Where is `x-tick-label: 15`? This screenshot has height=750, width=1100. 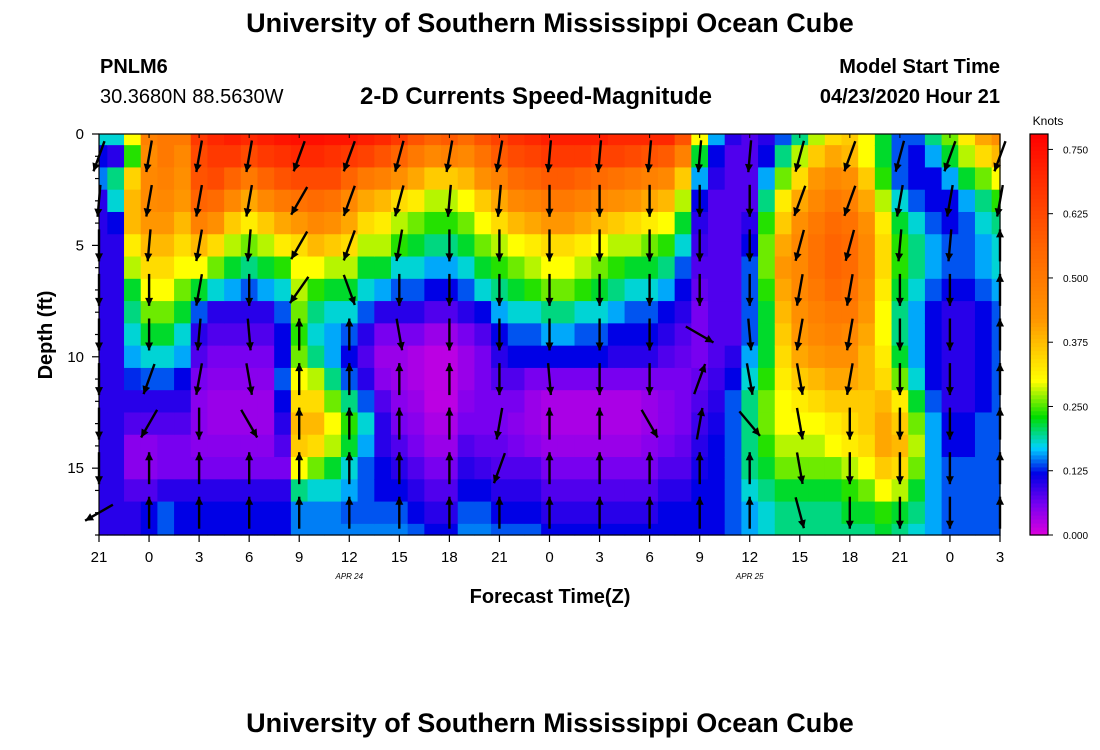
x-tick-label: 15 is located at coordinates (799, 557).